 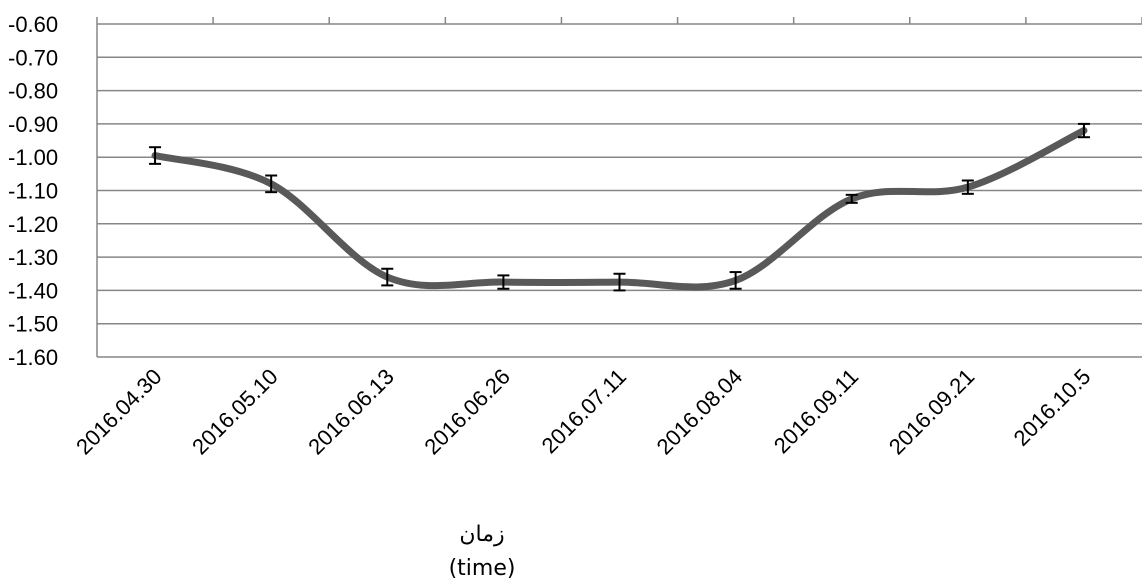 I want to click on y-tick-label: -1.00, so click(x=33, y=157).